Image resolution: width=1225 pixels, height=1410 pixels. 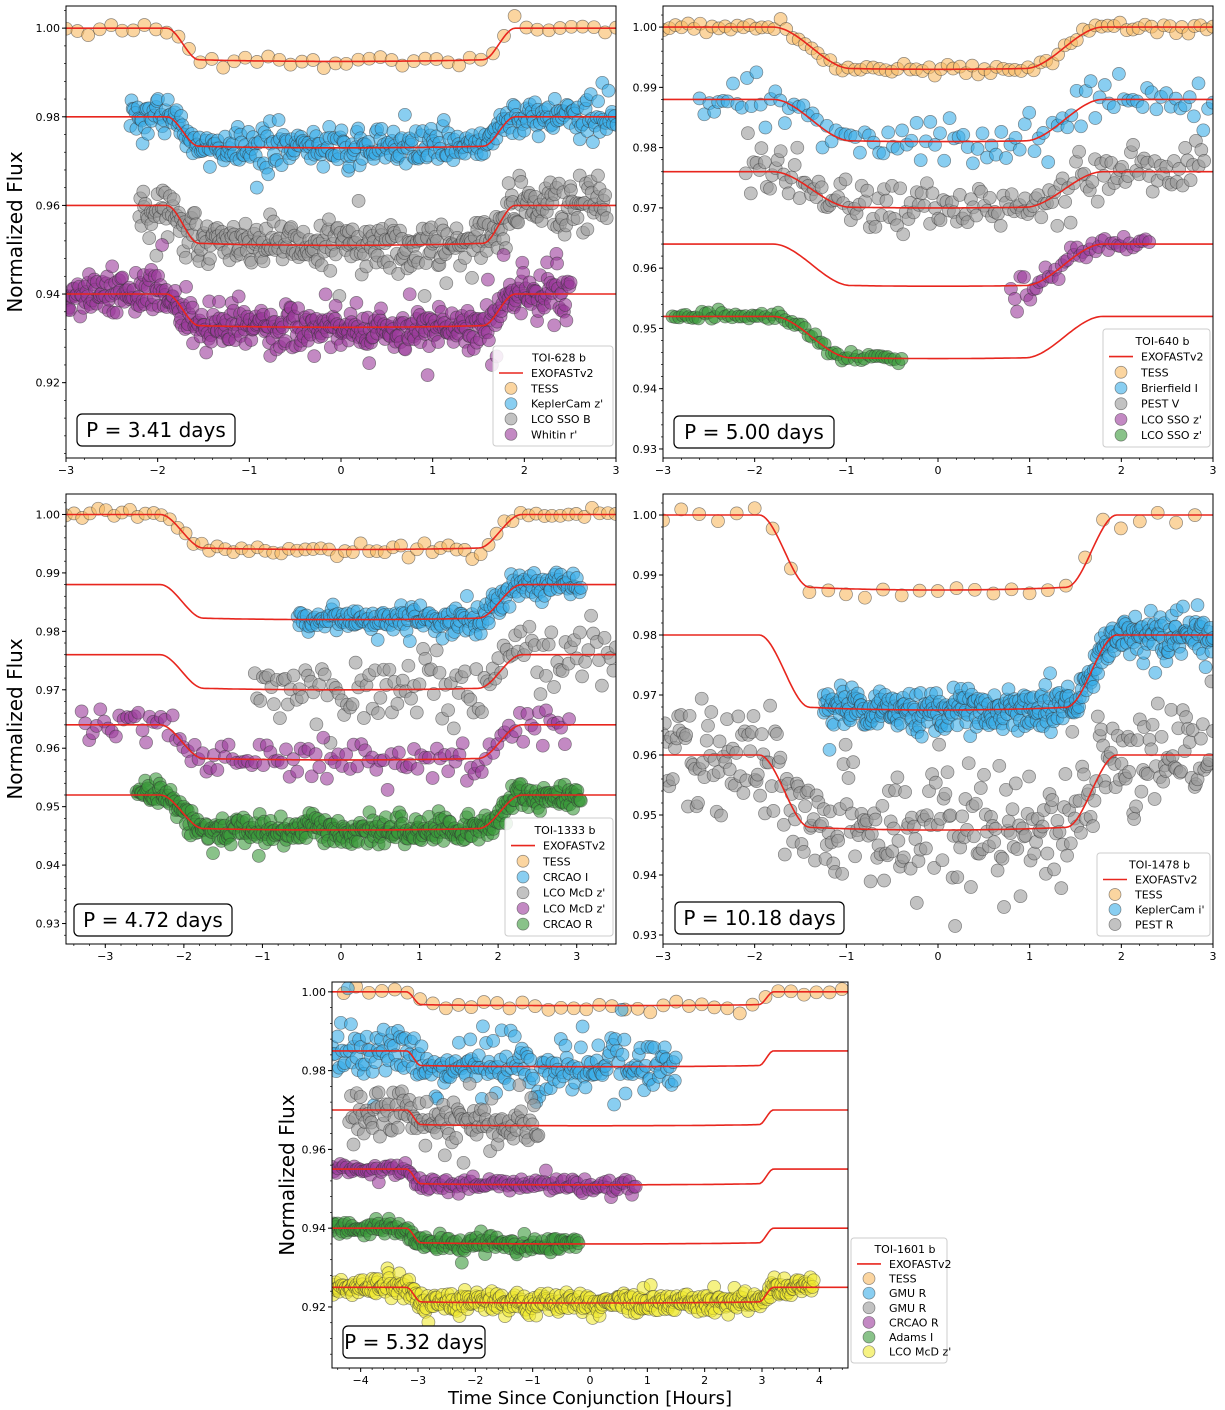 What do you see at coordinates (574, 846) in the screenshot?
I see `legend-entry: EXOFASTv2` at bounding box center [574, 846].